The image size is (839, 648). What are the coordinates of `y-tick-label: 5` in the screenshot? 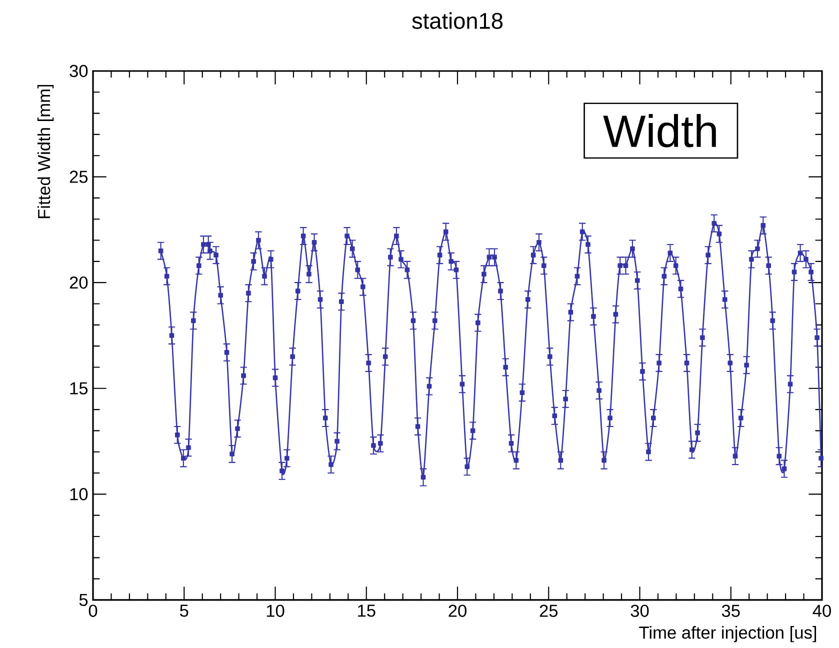 It's located at (83, 600).